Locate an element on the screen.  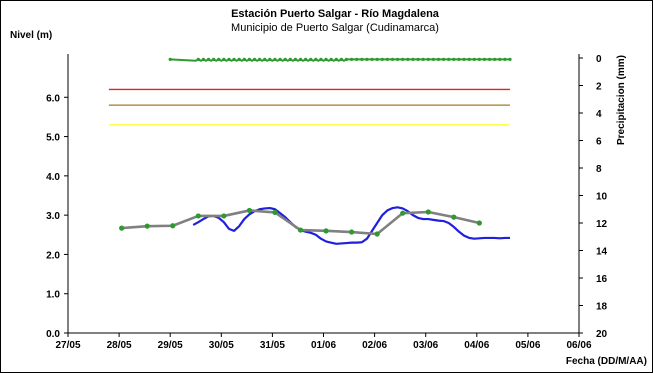
x-axis-label: Fecha (DD/M/AA) is located at coordinates (606, 361).